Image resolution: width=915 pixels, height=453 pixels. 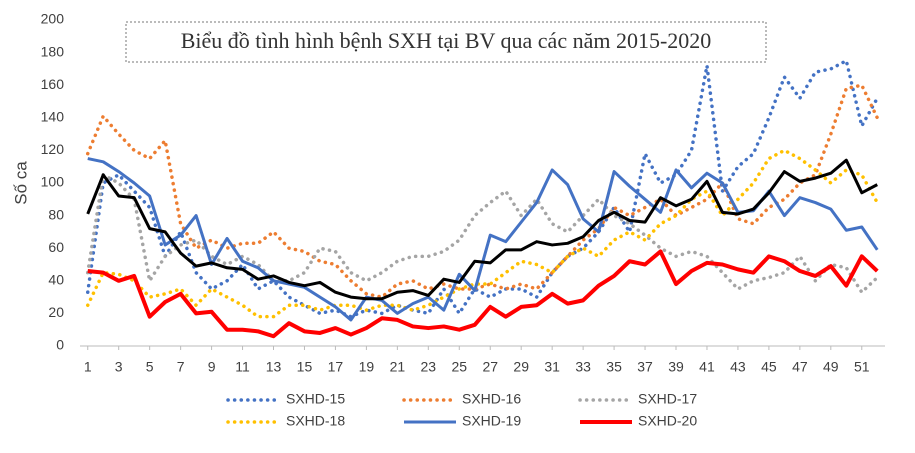 What do you see at coordinates (491, 399) in the screenshot?
I see `legend-label: SXHD-16` at bounding box center [491, 399].